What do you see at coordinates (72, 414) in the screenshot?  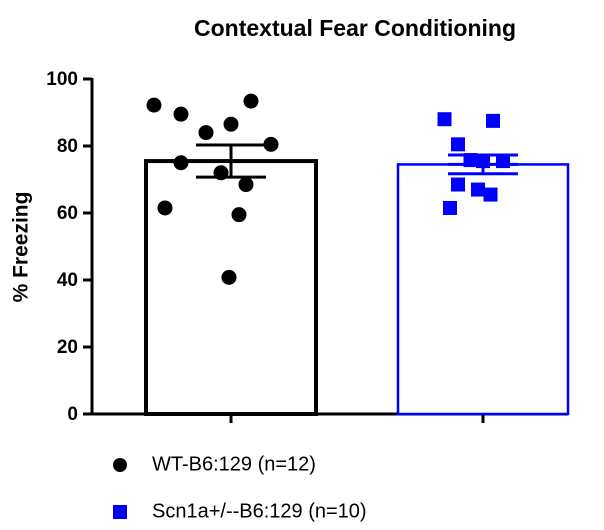 I see `y-tick-label: 0` at bounding box center [72, 414].